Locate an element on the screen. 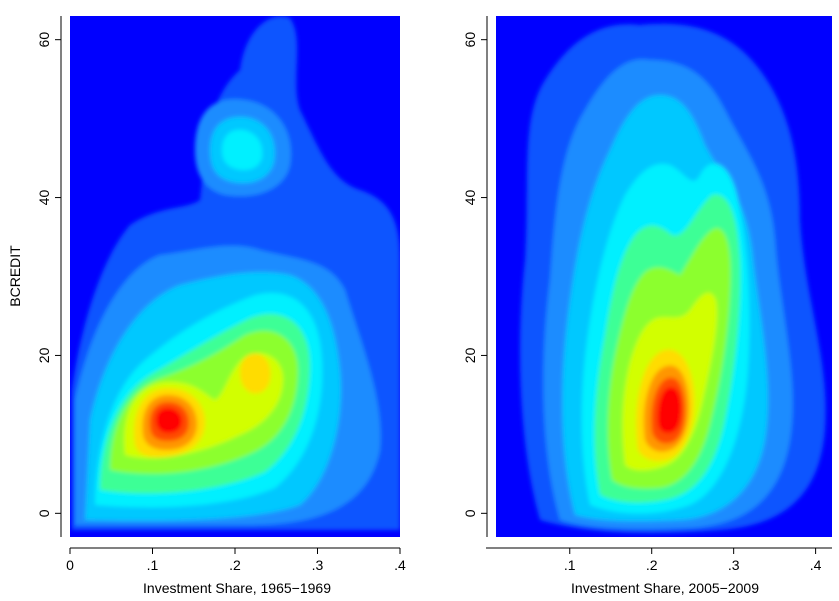 The width and height of the screenshot is (839, 601). right-y-ticks: 0 20 40 60 is located at coordinates (474, 274).